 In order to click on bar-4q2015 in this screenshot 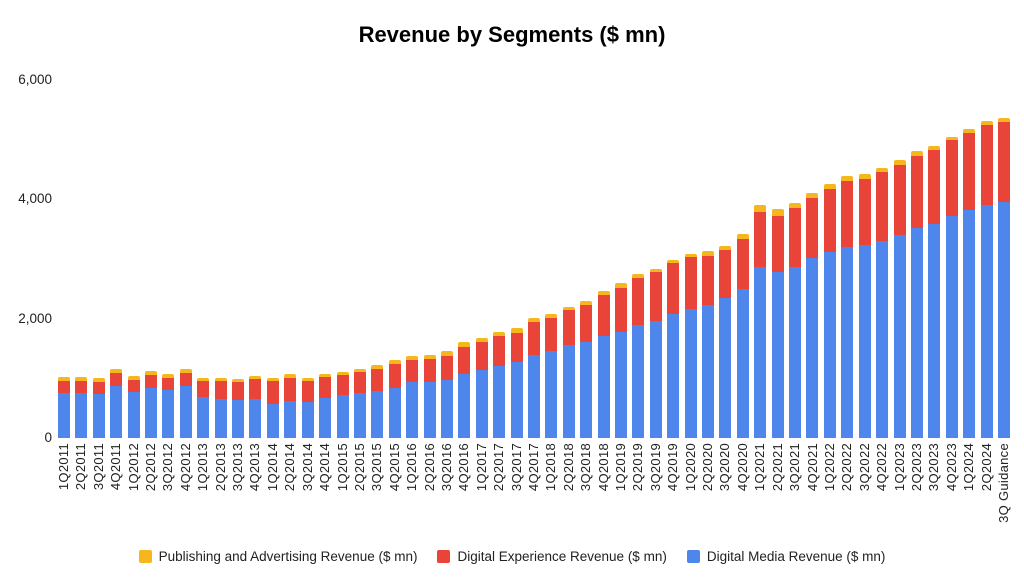, I will do `click(394, 399)`.